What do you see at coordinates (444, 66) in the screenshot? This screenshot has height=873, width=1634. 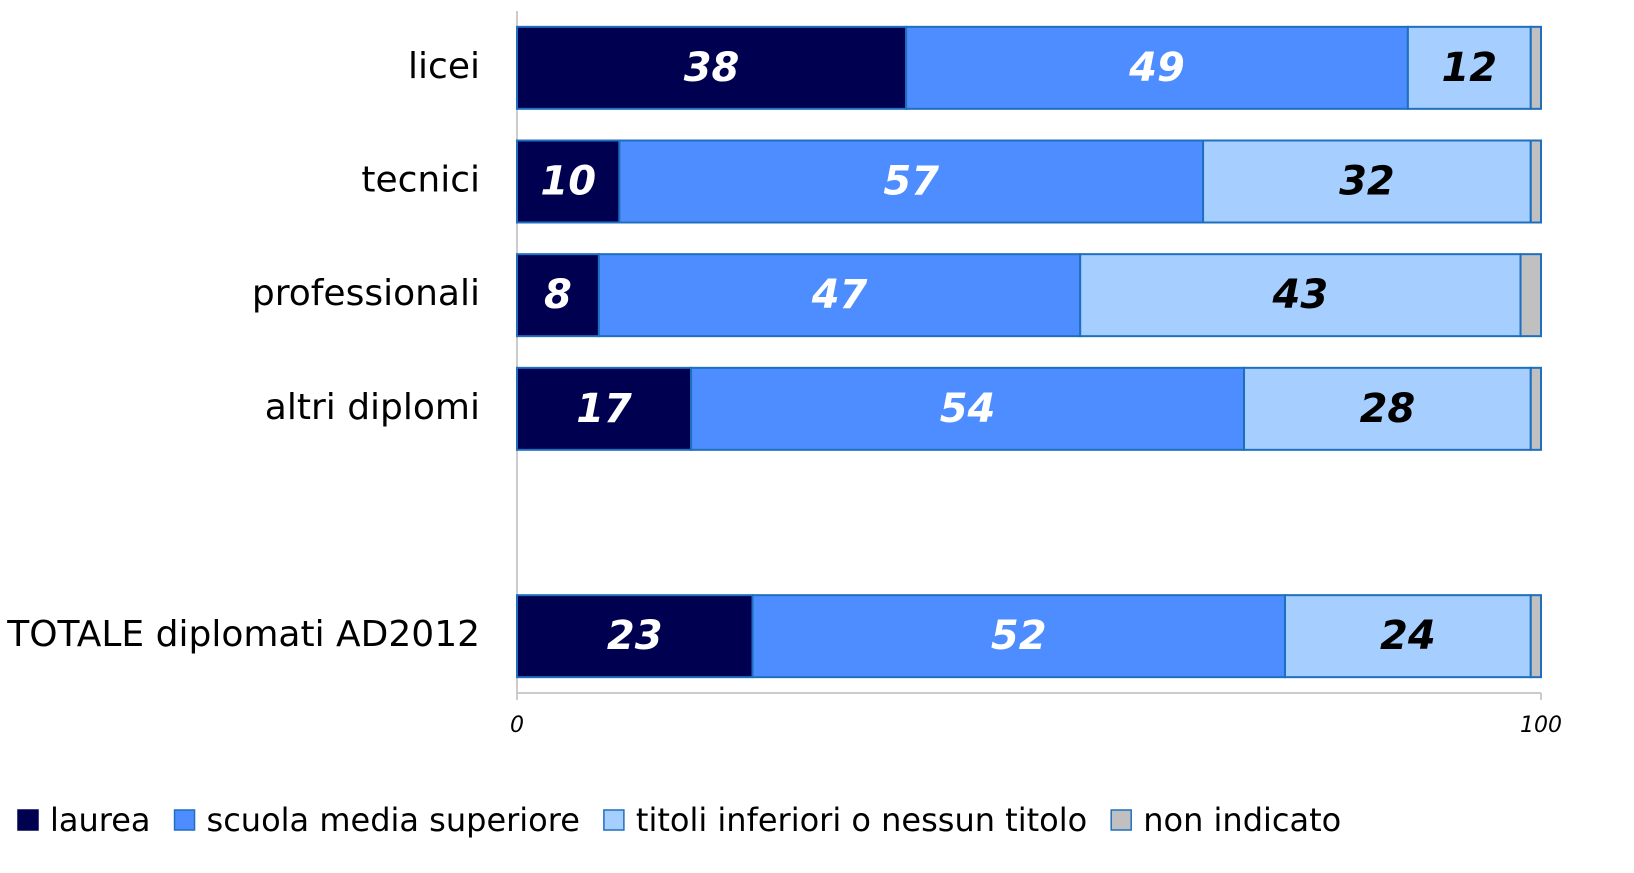 I see `category-label: licei` at bounding box center [444, 66].